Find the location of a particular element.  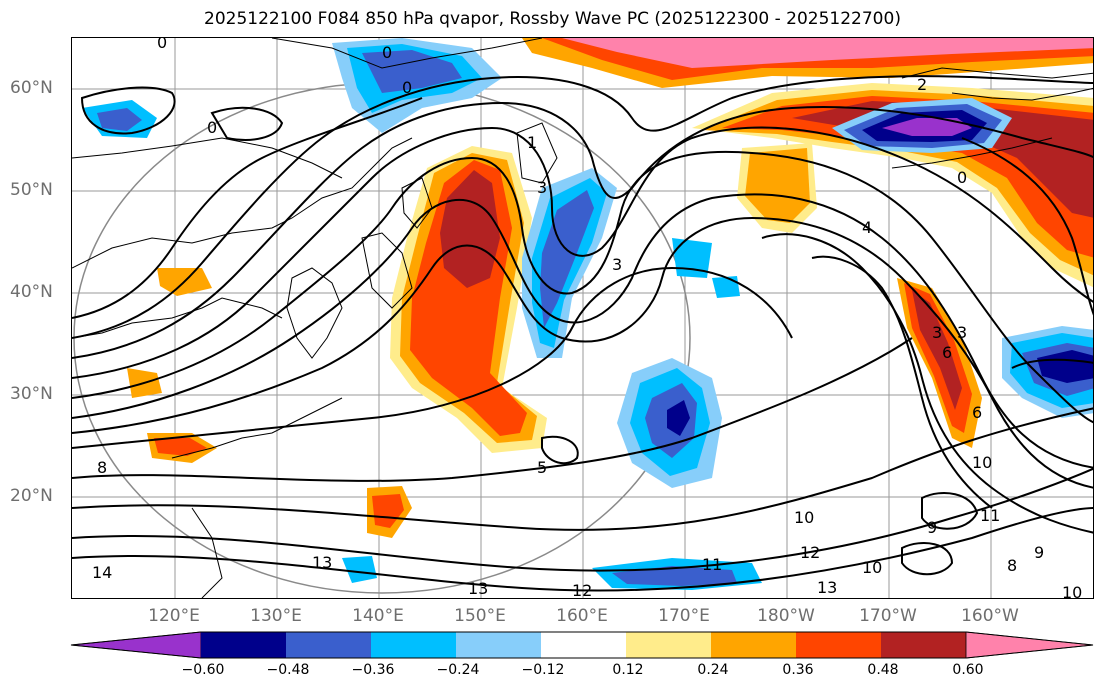

lon-label-120e: 120°E is located at coordinates (174, 616).